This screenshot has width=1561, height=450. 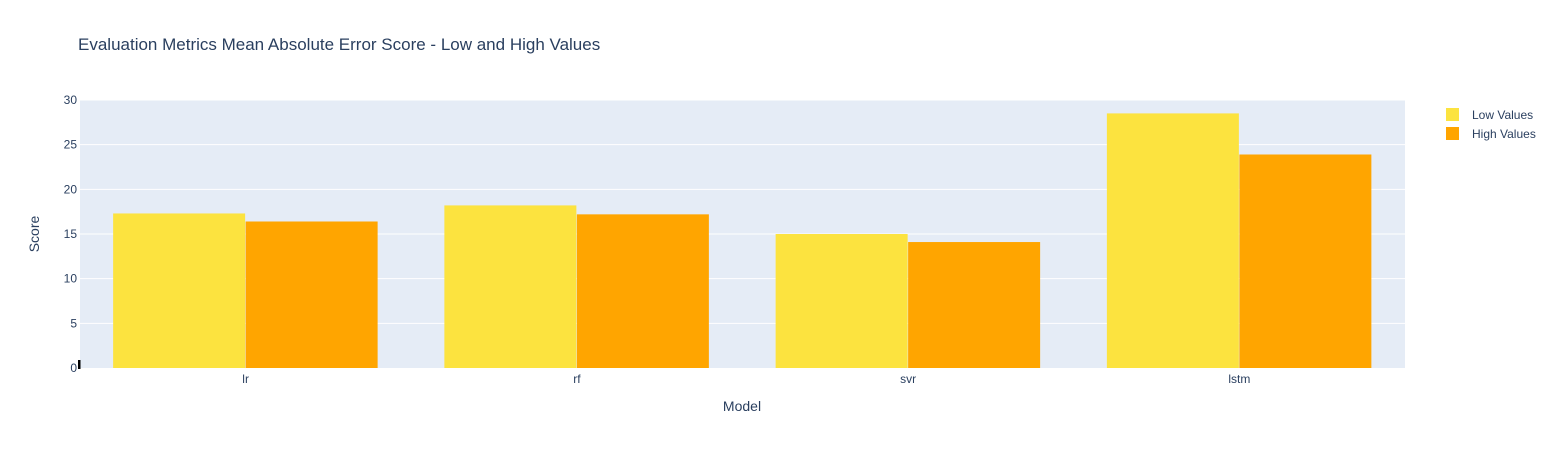 I want to click on y-tick-label: 25, so click(x=71, y=145).